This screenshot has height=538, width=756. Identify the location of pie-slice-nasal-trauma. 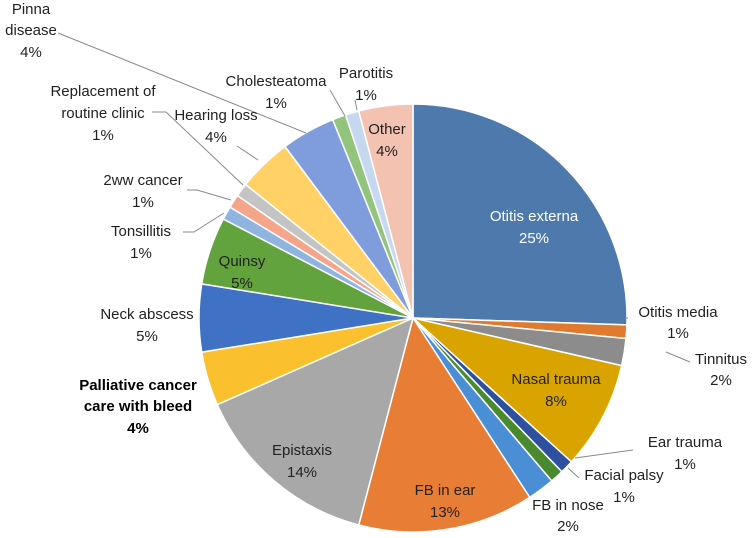
(516, 389).